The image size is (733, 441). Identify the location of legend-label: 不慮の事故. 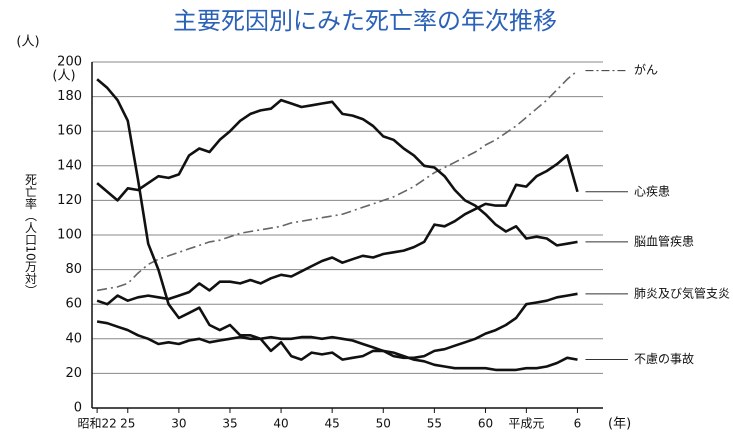
(664, 358).